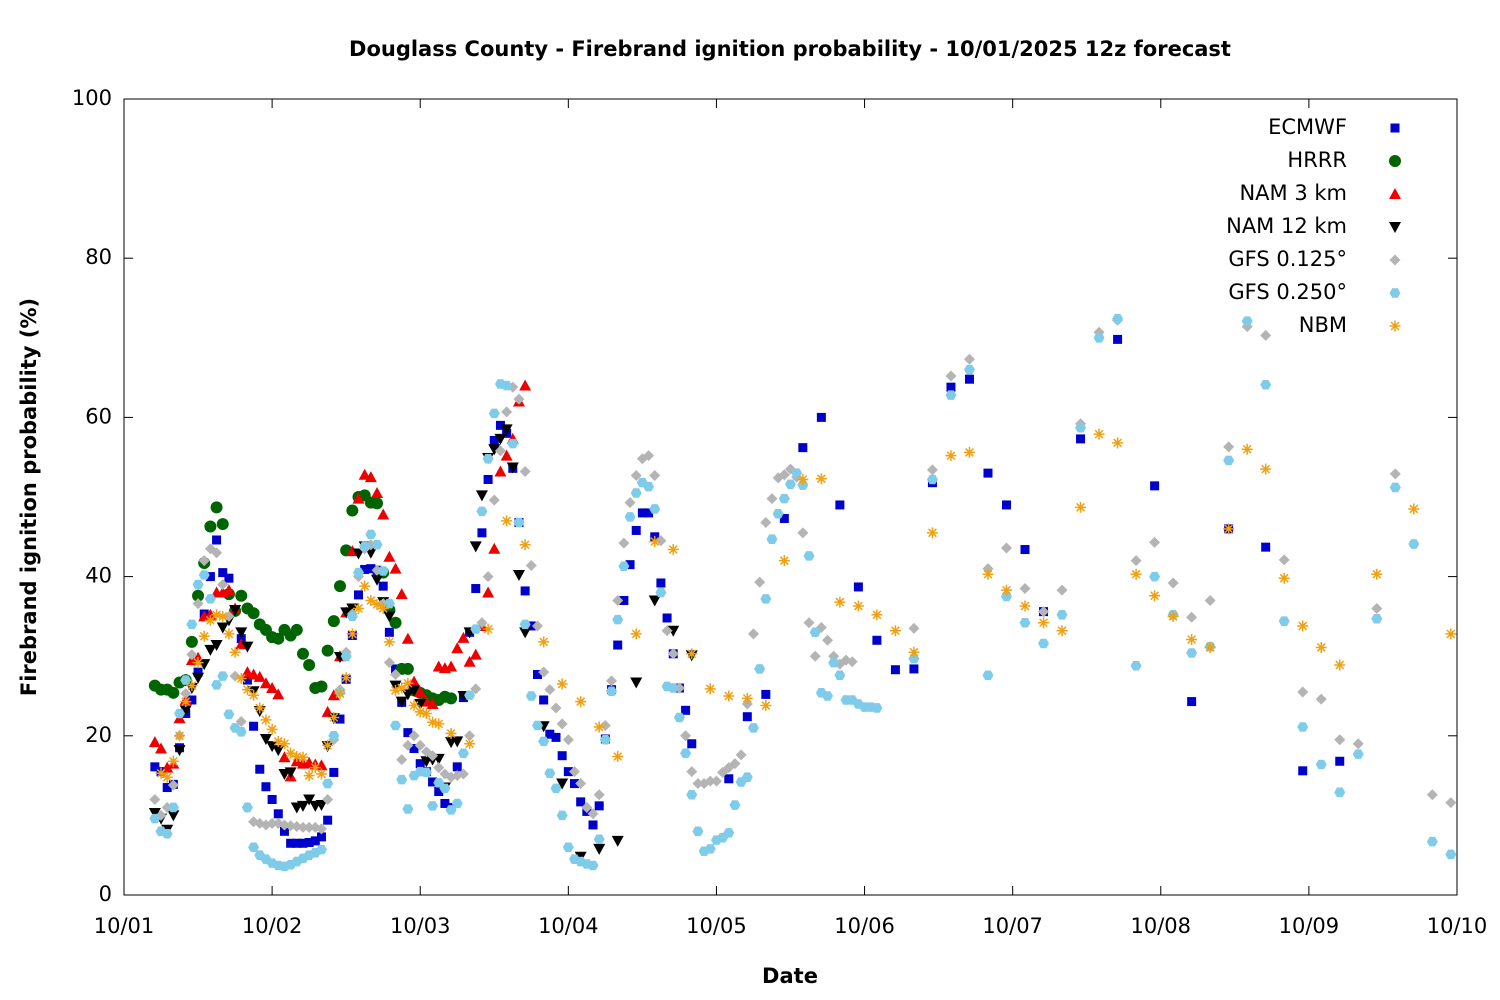 The width and height of the screenshot is (1500, 1000). What do you see at coordinates (98, 416) in the screenshot?
I see `y-tick-label: 60` at bounding box center [98, 416].